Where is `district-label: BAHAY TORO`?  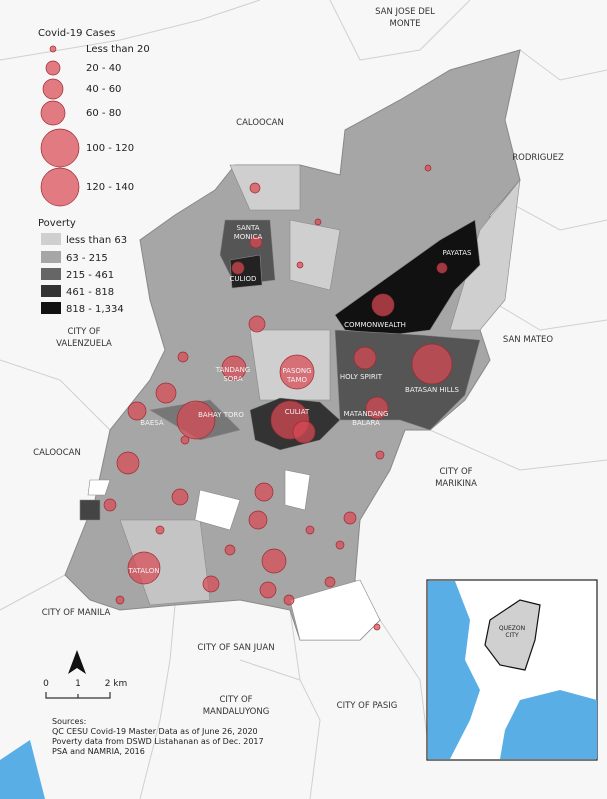 district-label: BAHAY TORO is located at coordinates (221, 415).